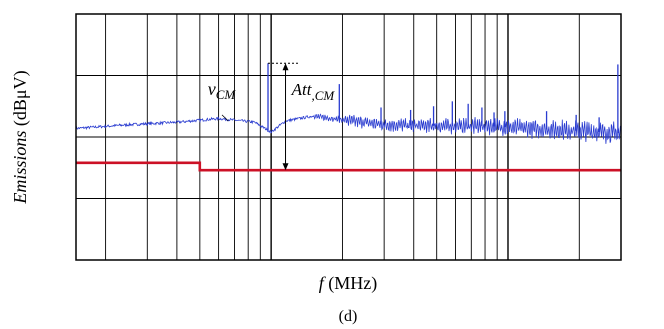  Describe the element at coordinates (20, 137) in the screenshot. I see `y-axis-label: Emissions (dBμV)` at that location.